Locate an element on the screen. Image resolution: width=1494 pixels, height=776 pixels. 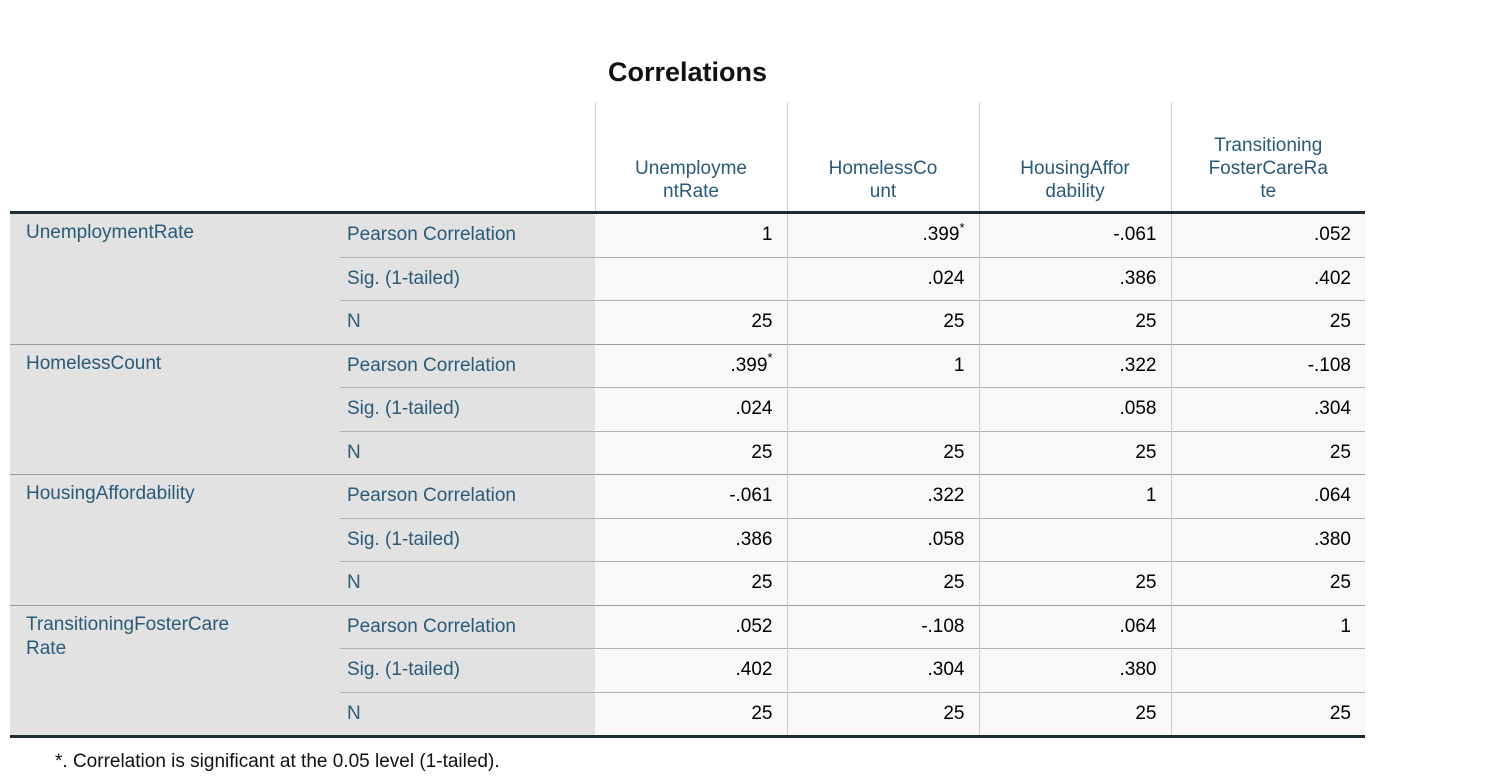
column-header-unemploymentrate: Unemployme ntRate is located at coordinates (690, 158).